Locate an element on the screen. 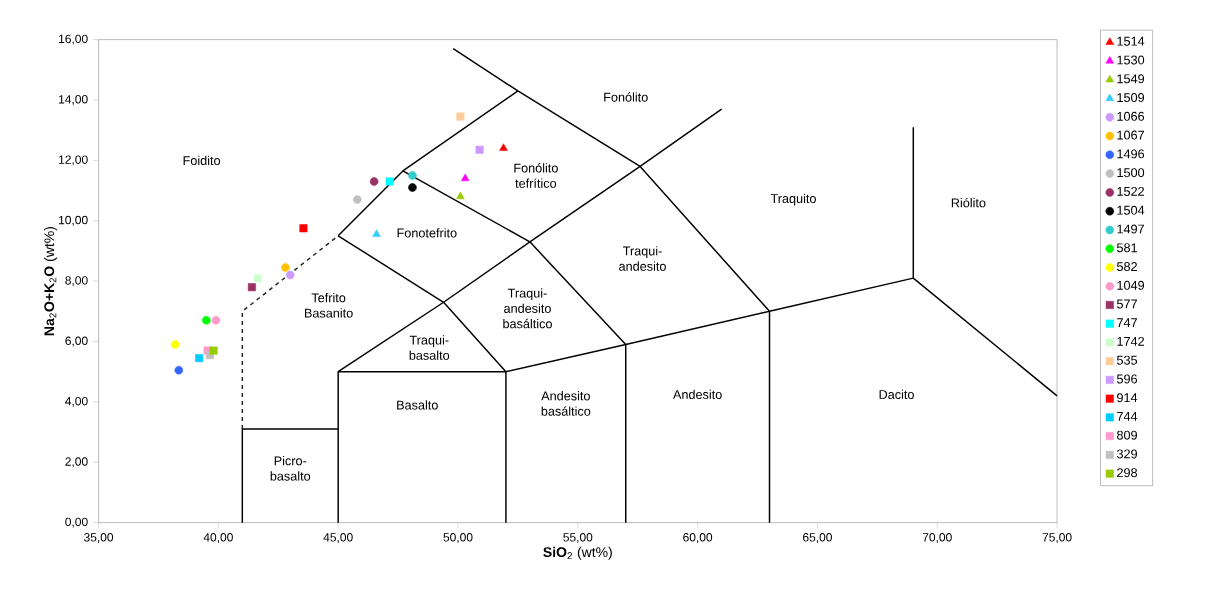 This screenshot has height=596, width=1217. y-tick-label: 16,00 is located at coordinates (73, 39).